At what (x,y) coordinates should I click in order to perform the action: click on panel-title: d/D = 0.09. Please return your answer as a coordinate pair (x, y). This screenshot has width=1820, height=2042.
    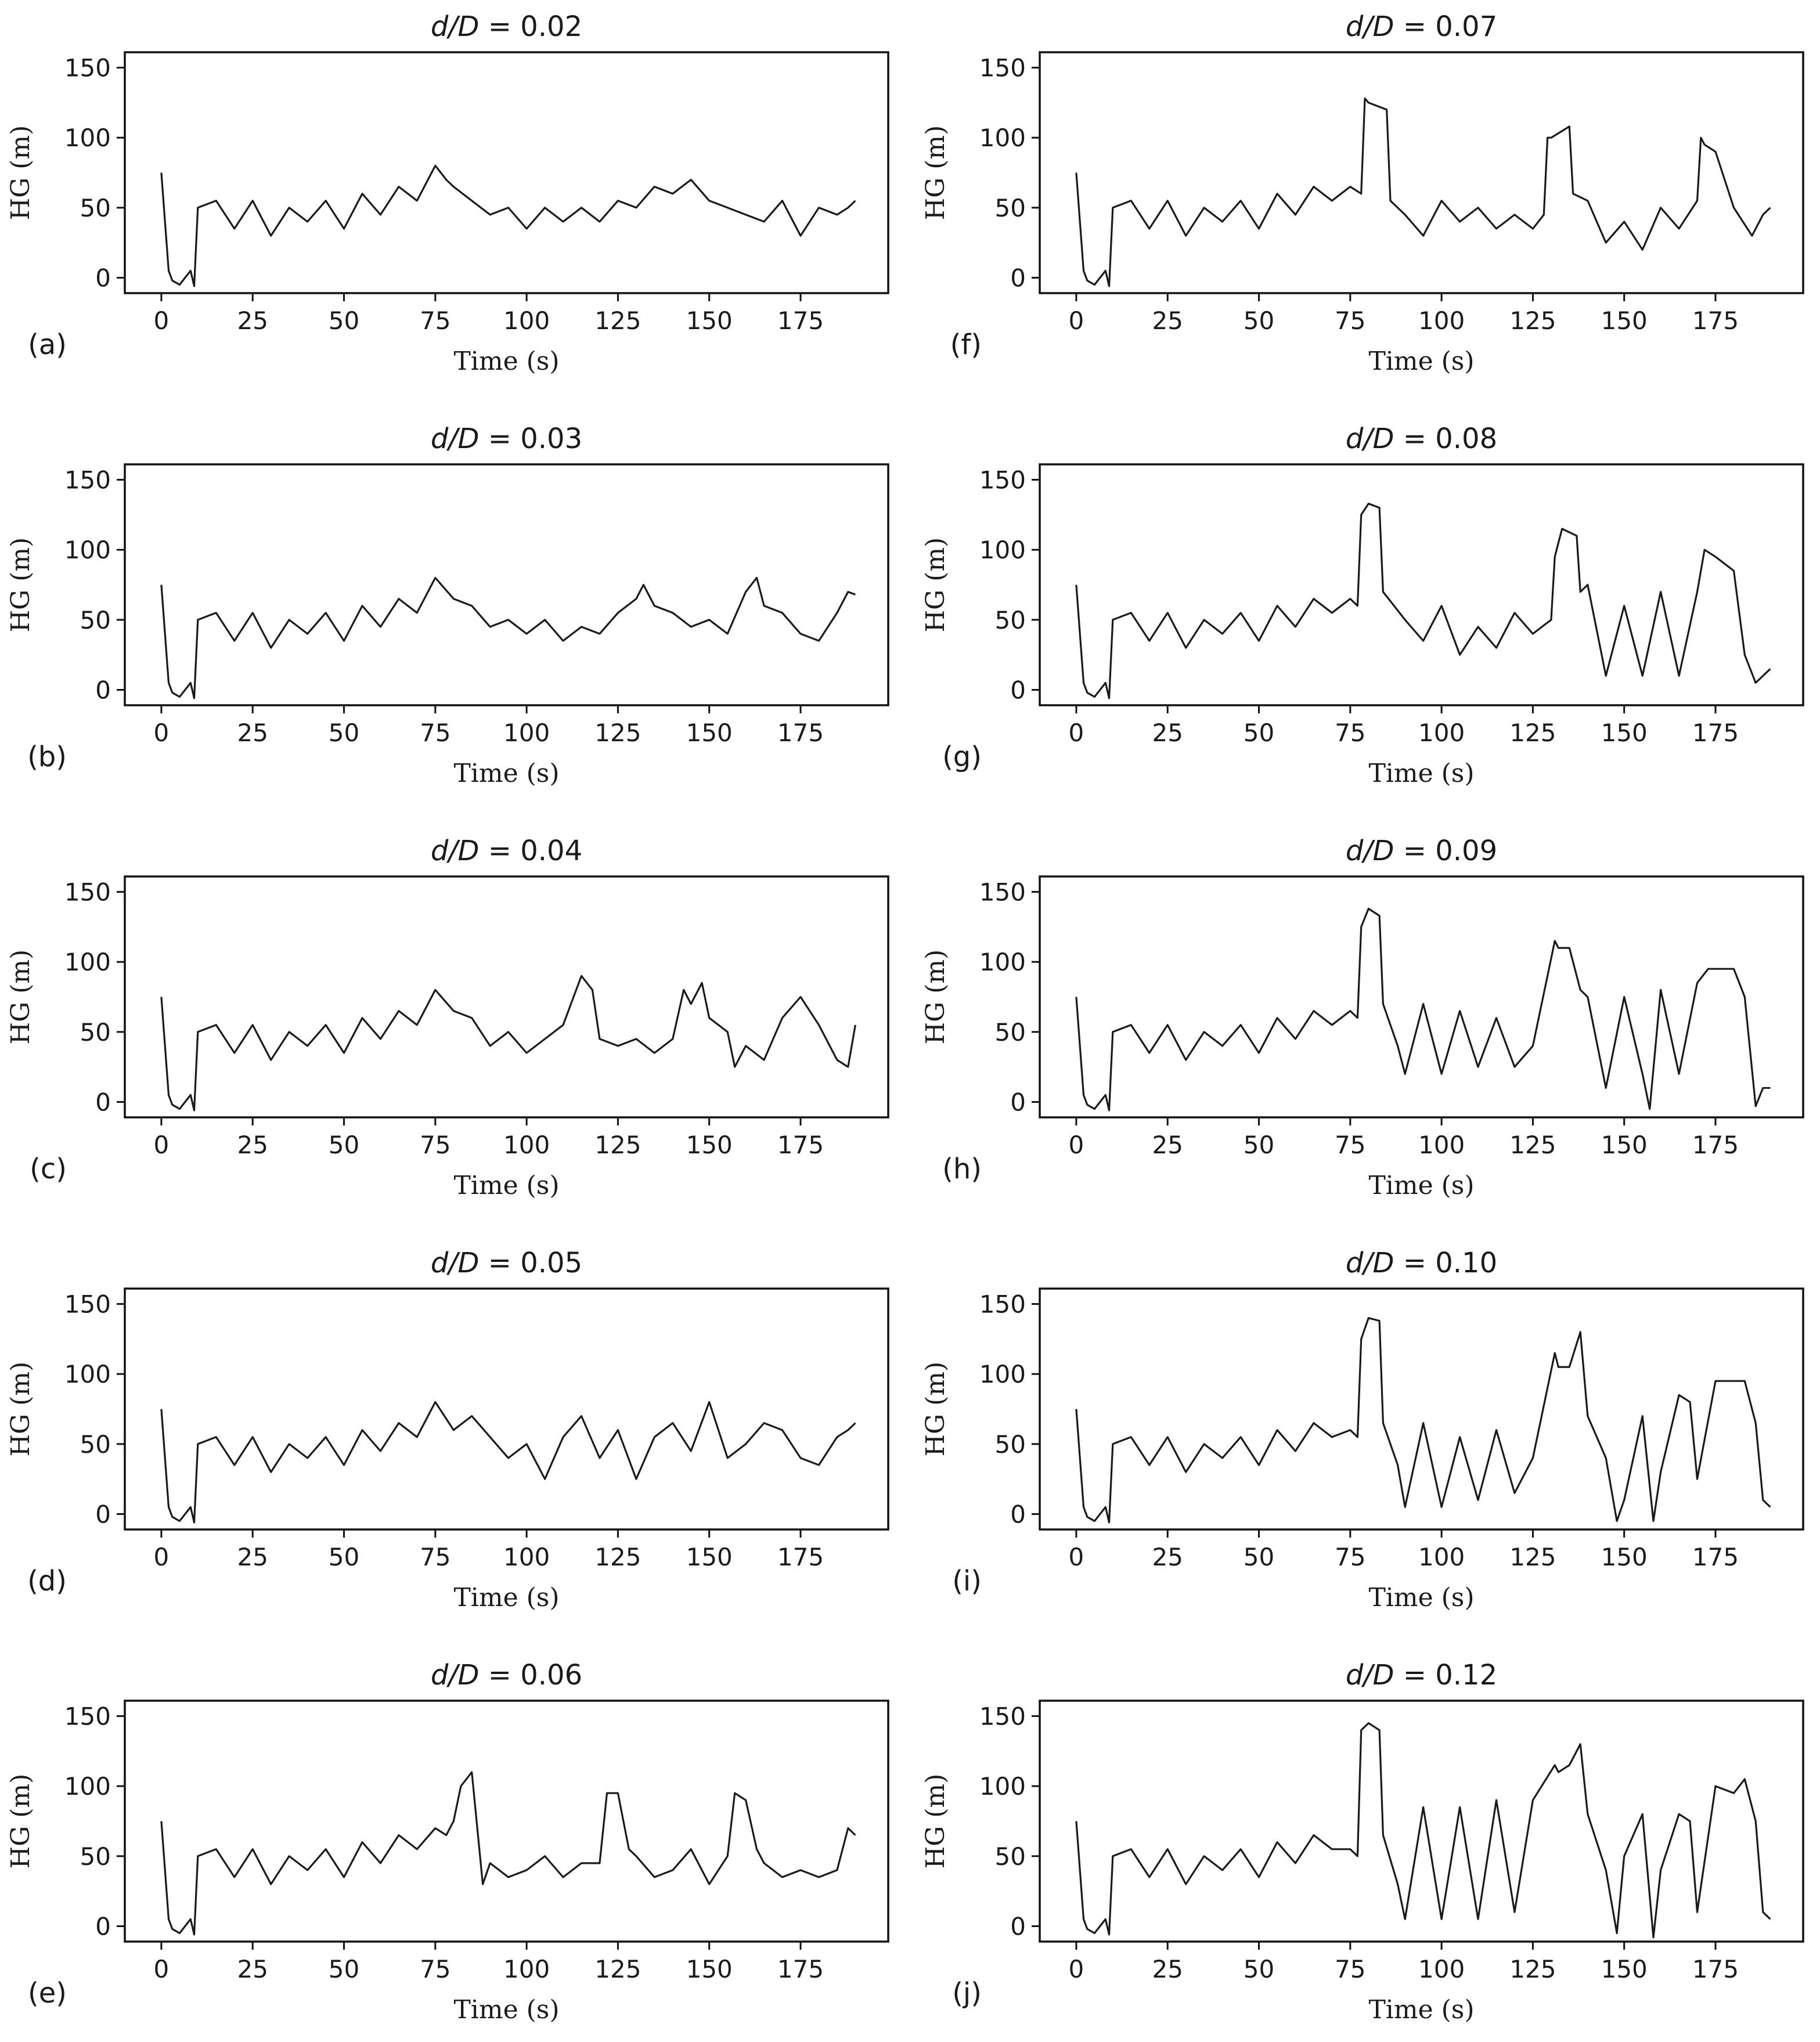
    Looking at the image, I should click on (1421, 851).